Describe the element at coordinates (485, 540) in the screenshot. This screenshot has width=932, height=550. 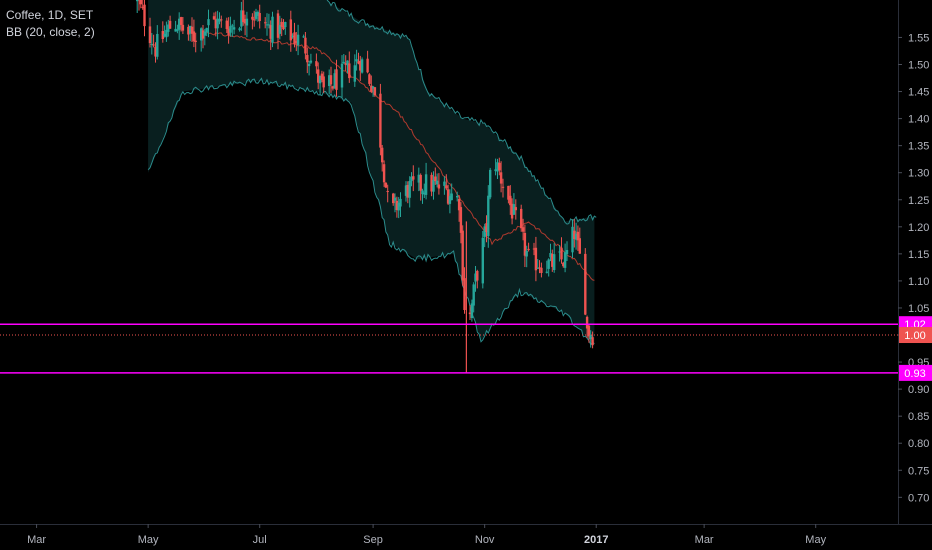
I see `x-tick-label: Nov` at that location.